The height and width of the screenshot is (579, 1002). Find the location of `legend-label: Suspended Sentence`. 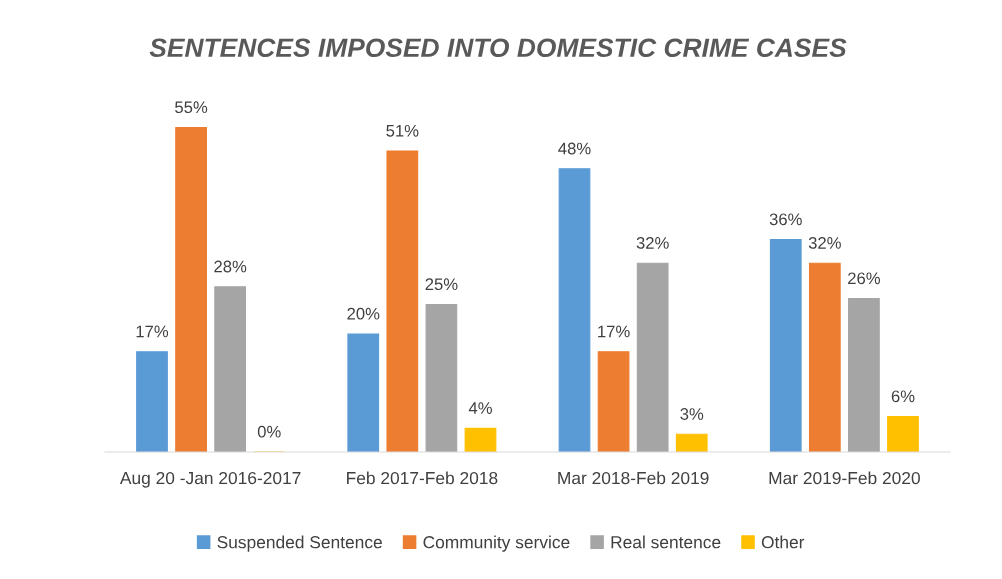

legend-label: Suspended Sentence is located at coordinates (299, 543).